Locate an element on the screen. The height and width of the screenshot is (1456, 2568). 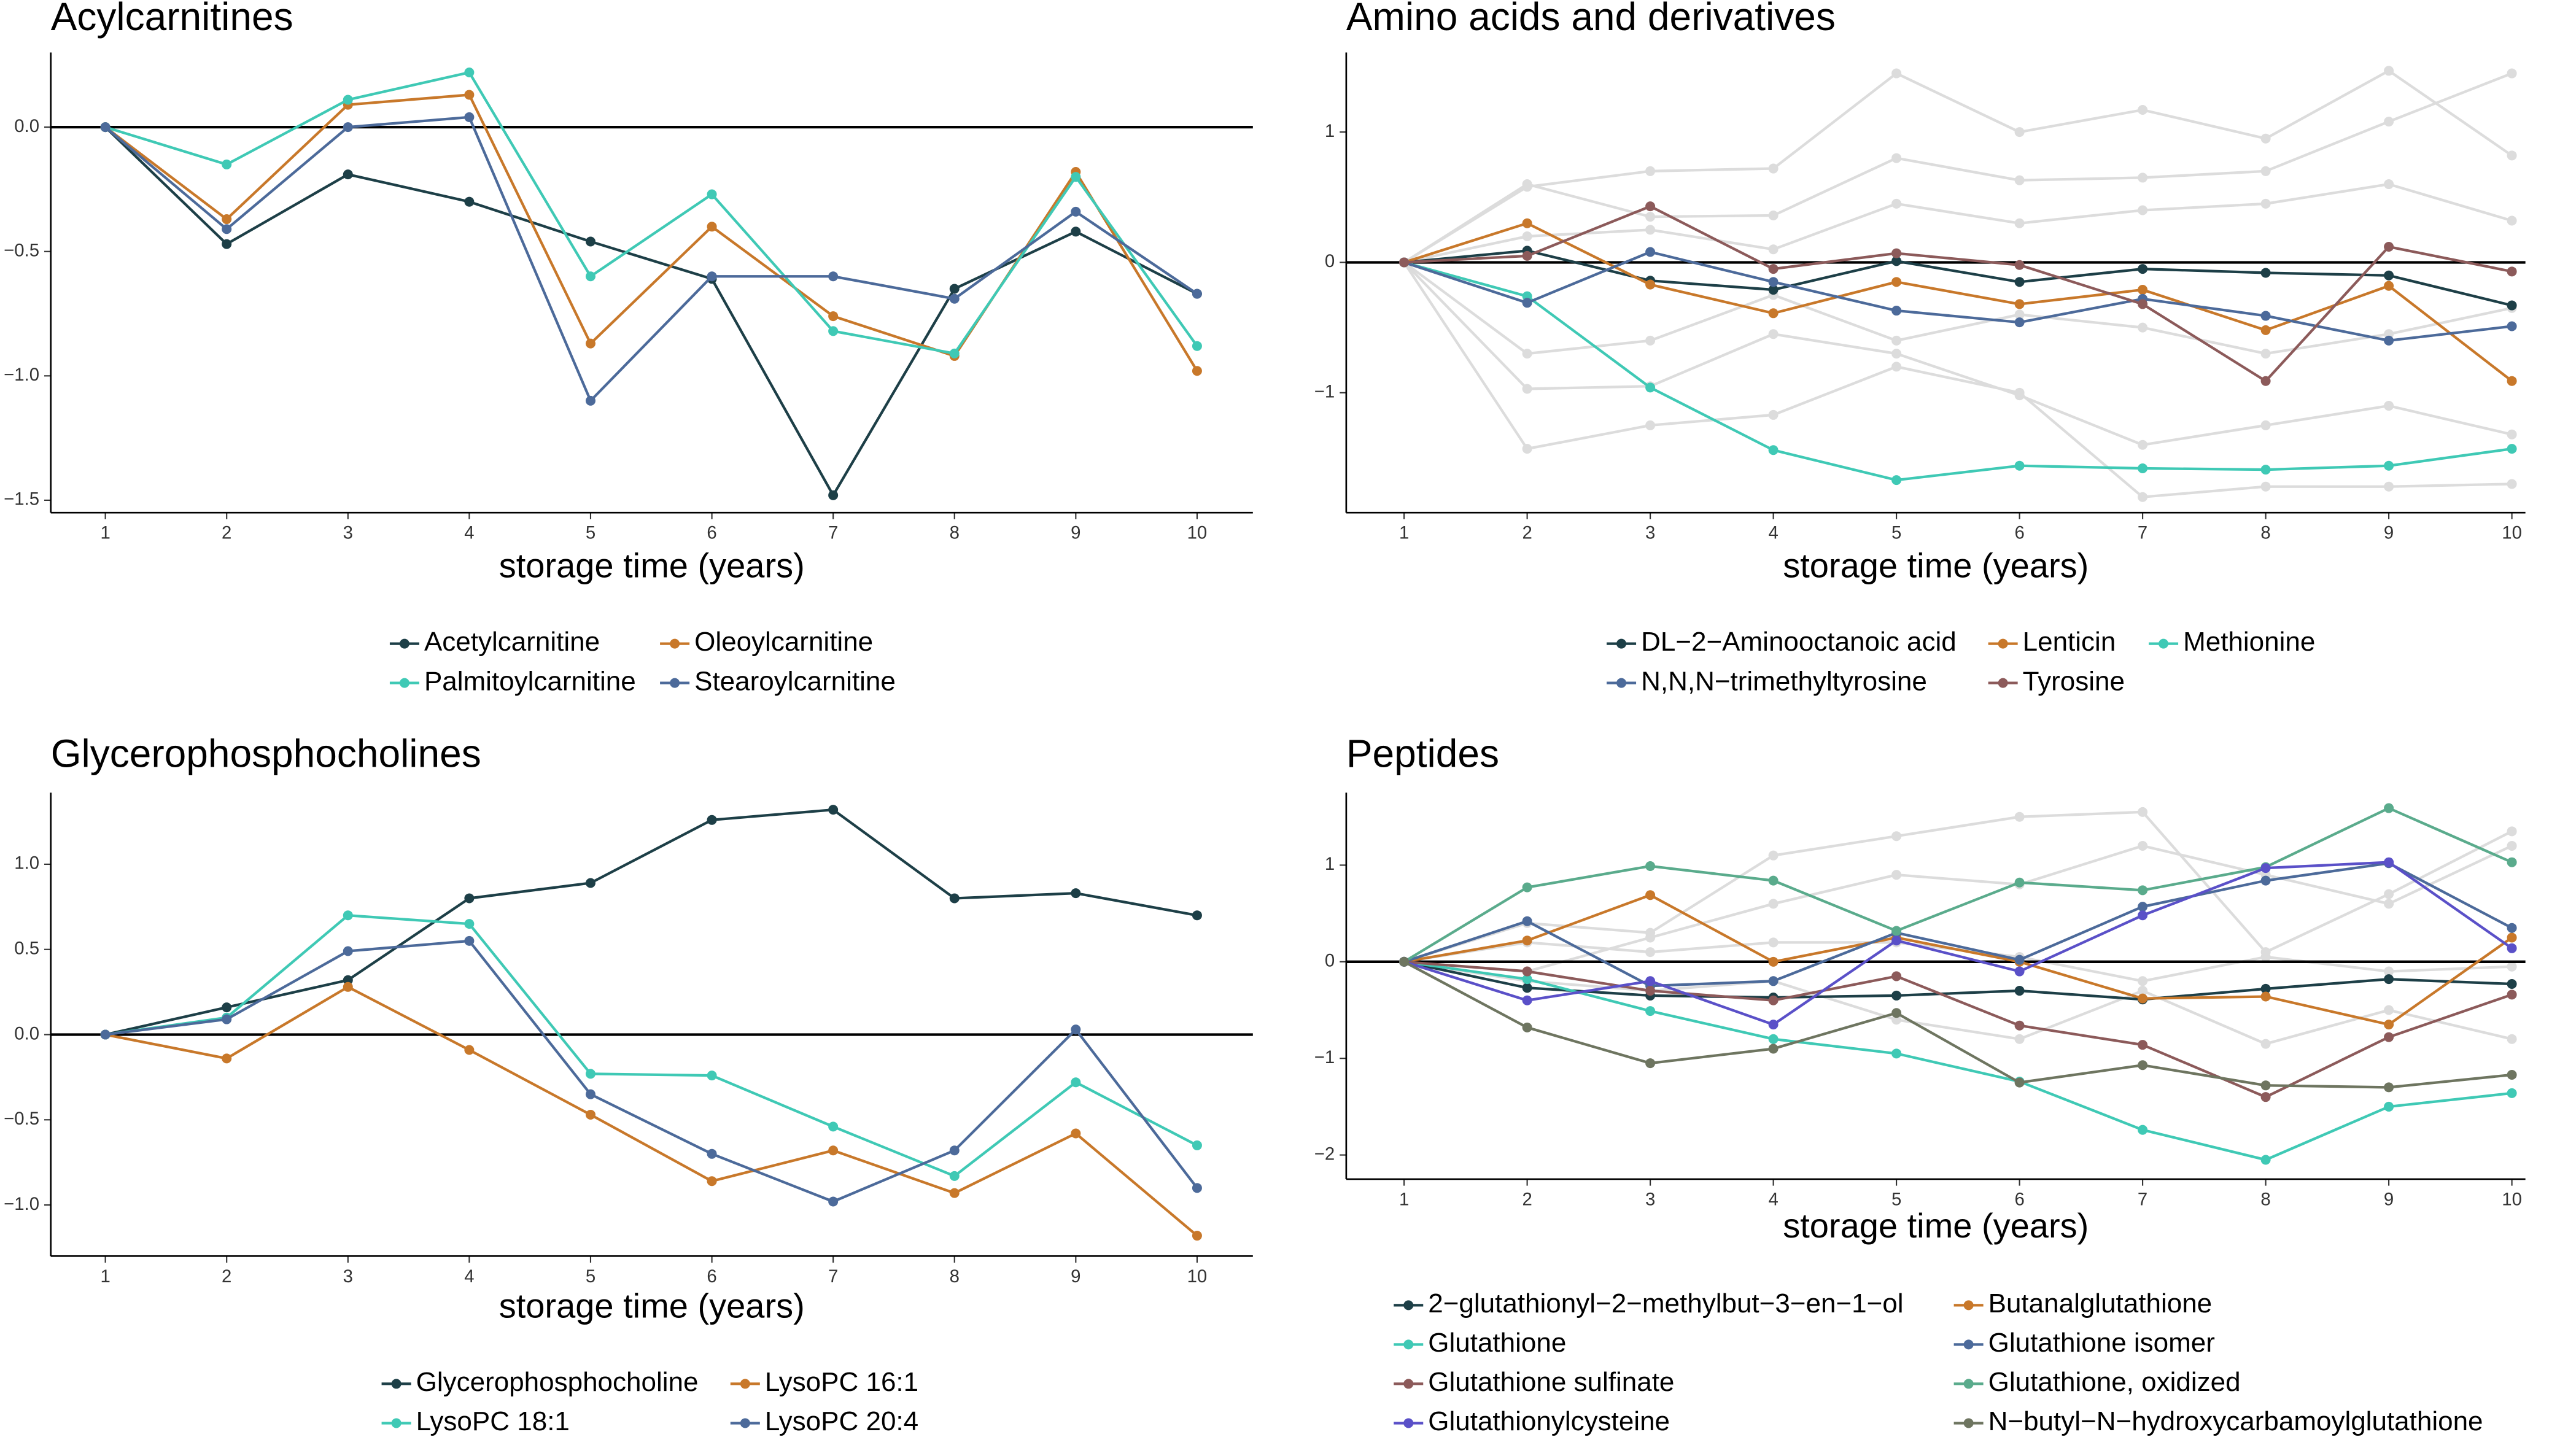
x-tick-label: 1 is located at coordinates (1404, 1199).